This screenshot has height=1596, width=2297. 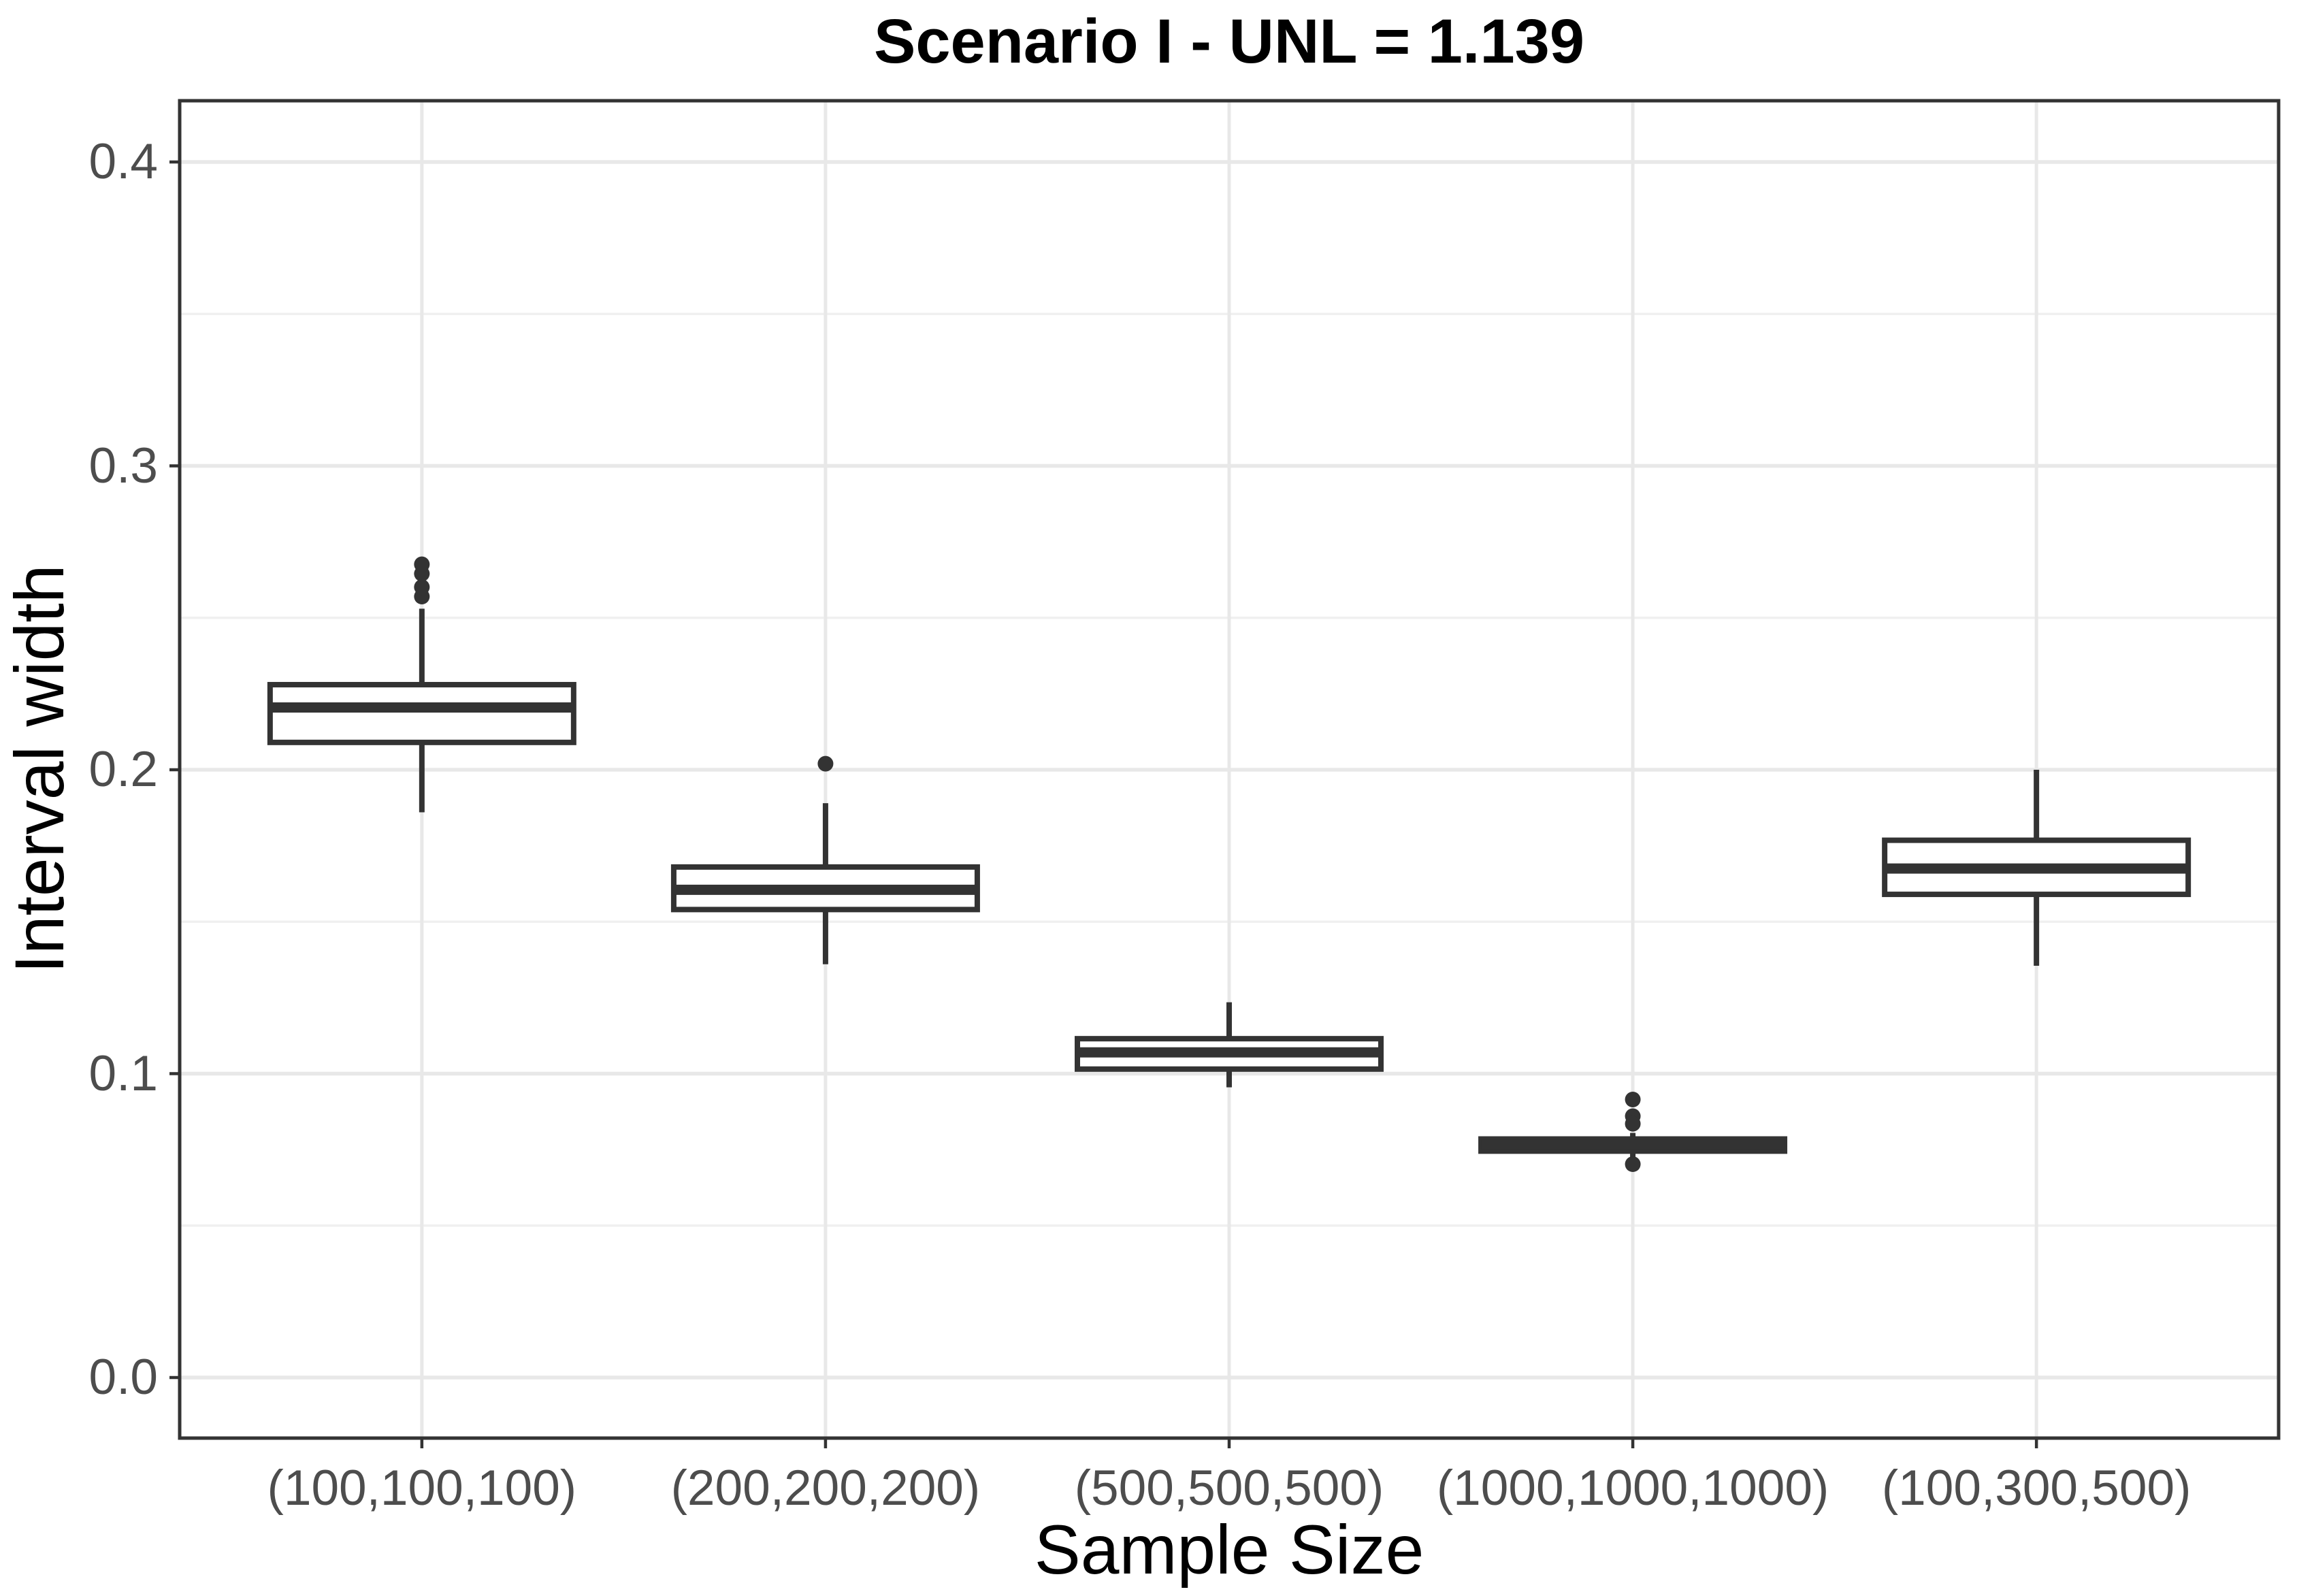 What do you see at coordinates (422, 1489) in the screenshot?
I see `x-tick-label: (100,100,100)` at bounding box center [422, 1489].